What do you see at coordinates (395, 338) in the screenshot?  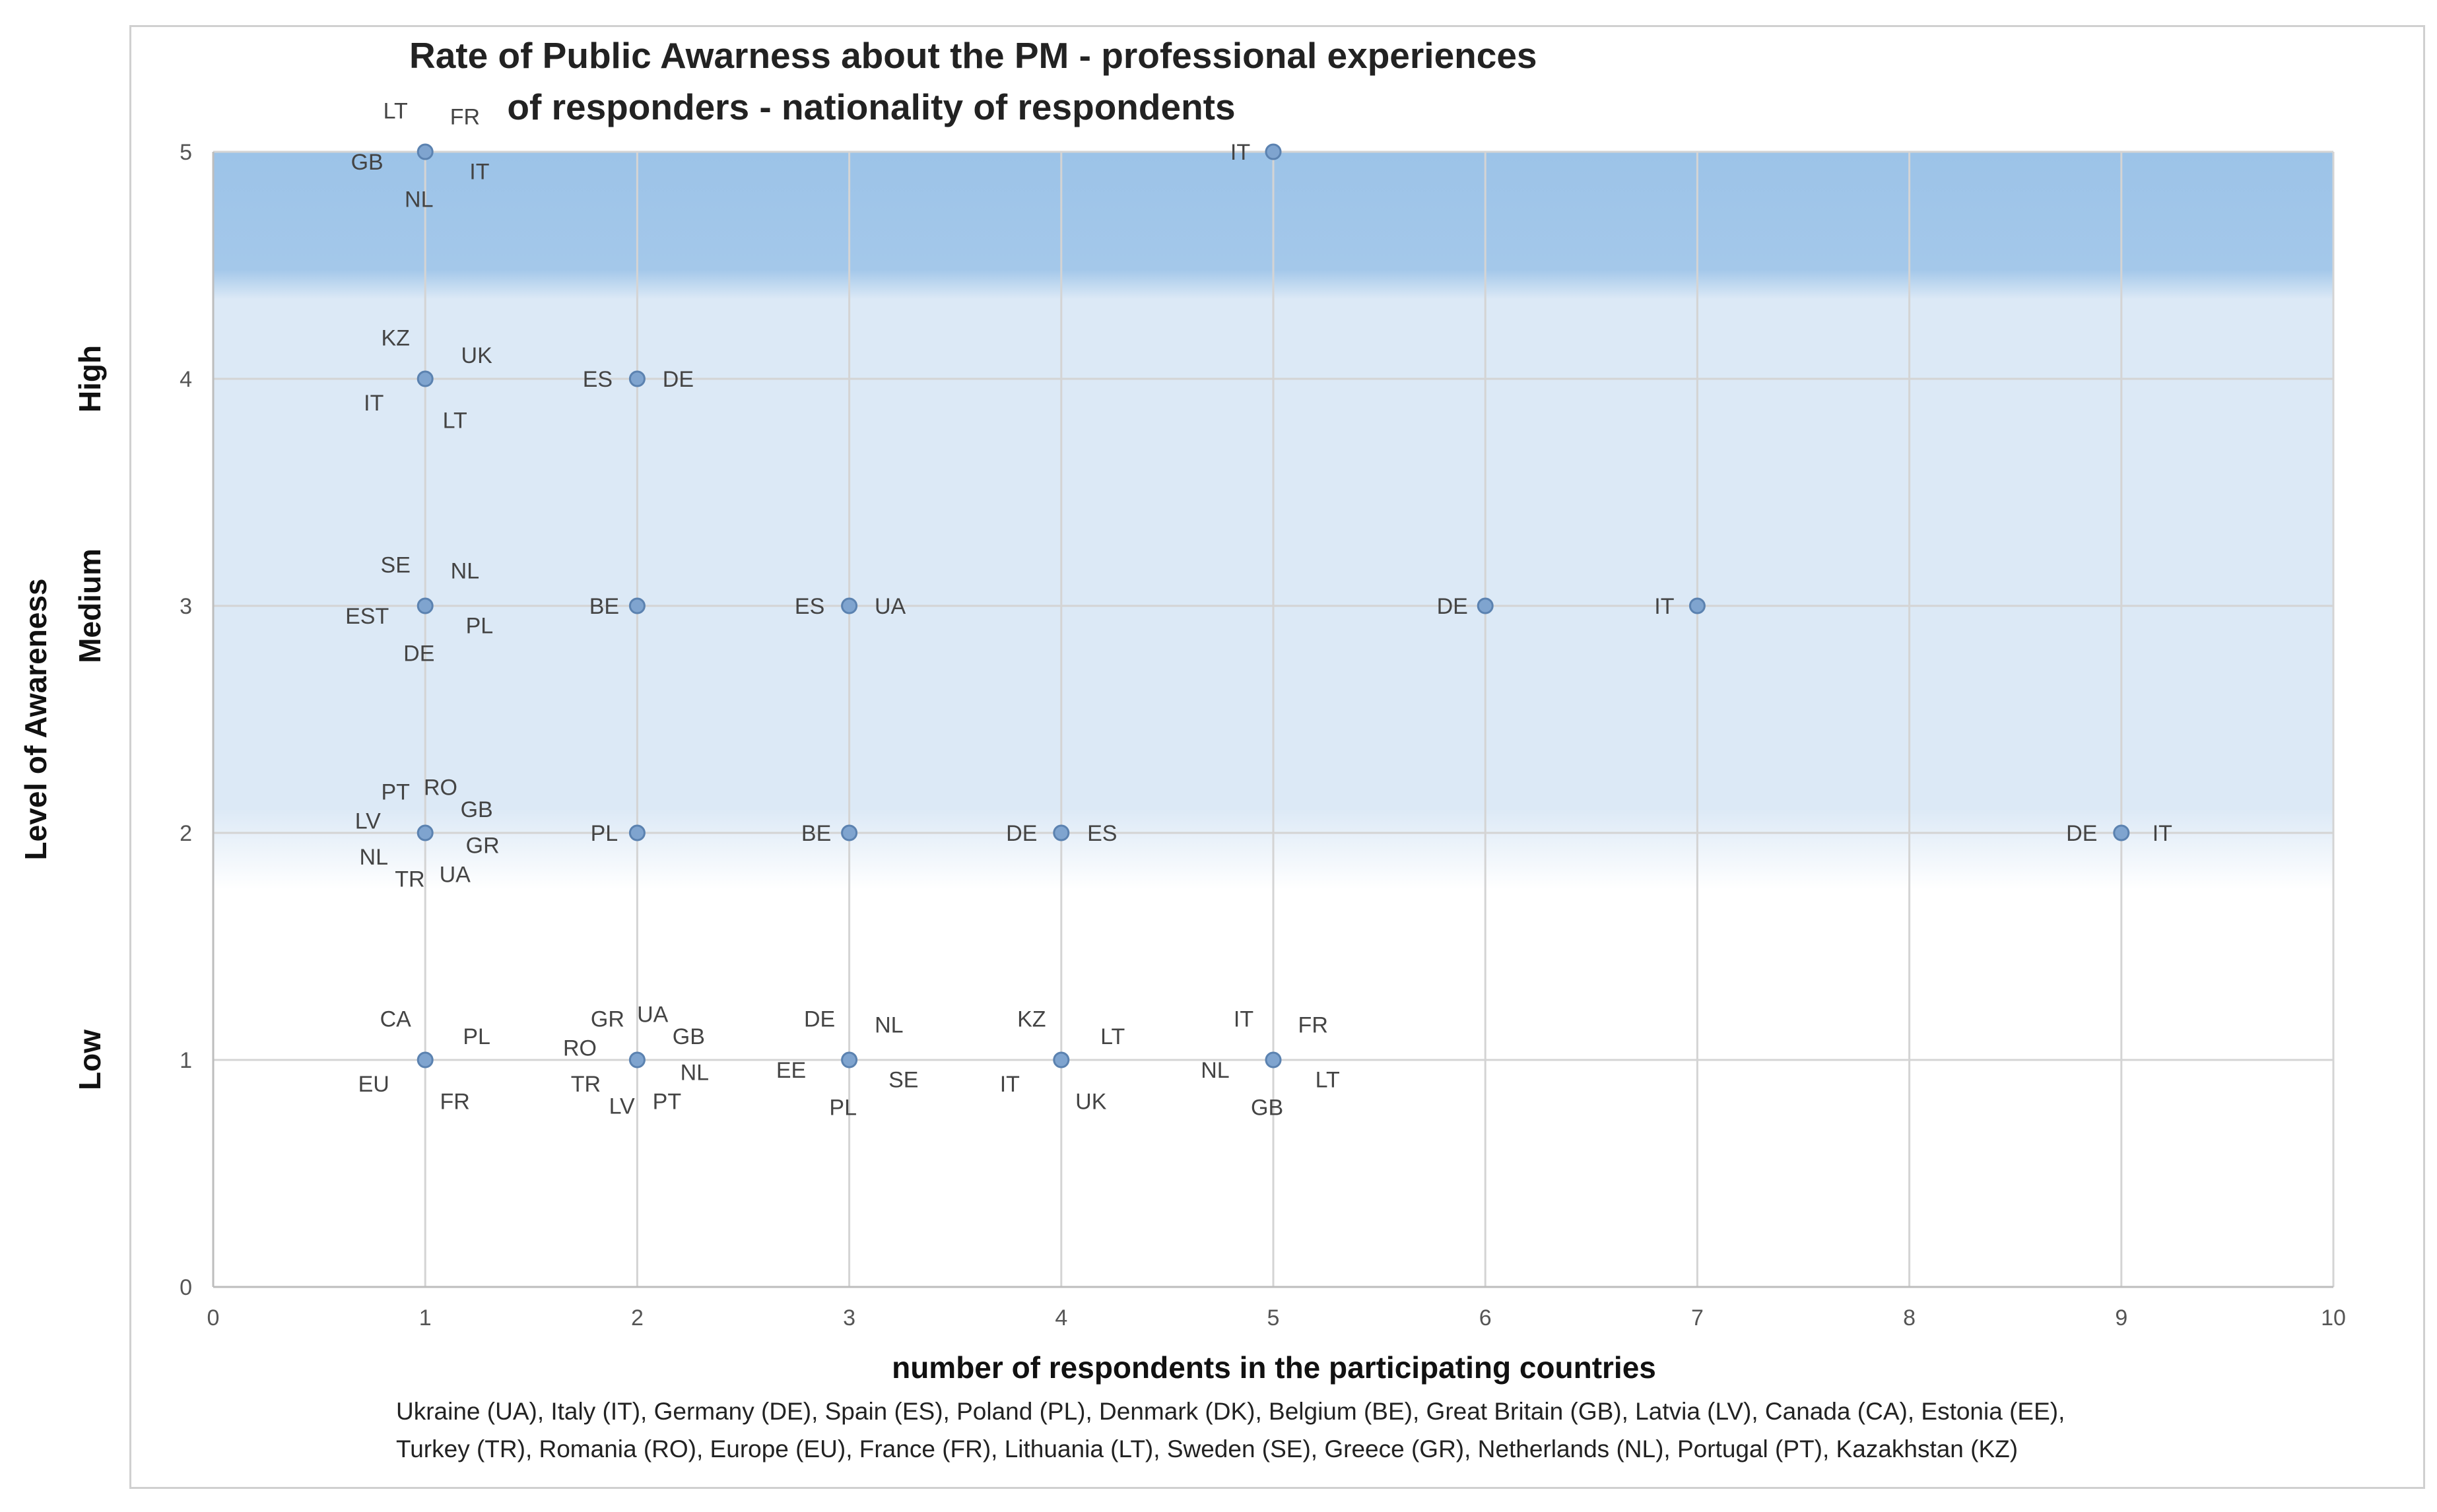 I see `point-label: KZ` at bounding box center [395, 338].